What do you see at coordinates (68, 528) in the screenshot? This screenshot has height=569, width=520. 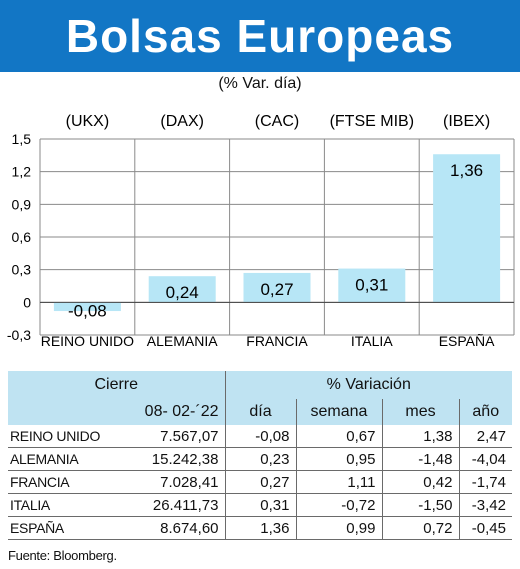 I see `cell-name: ESPAÑA` at bounding box center [68, 528].